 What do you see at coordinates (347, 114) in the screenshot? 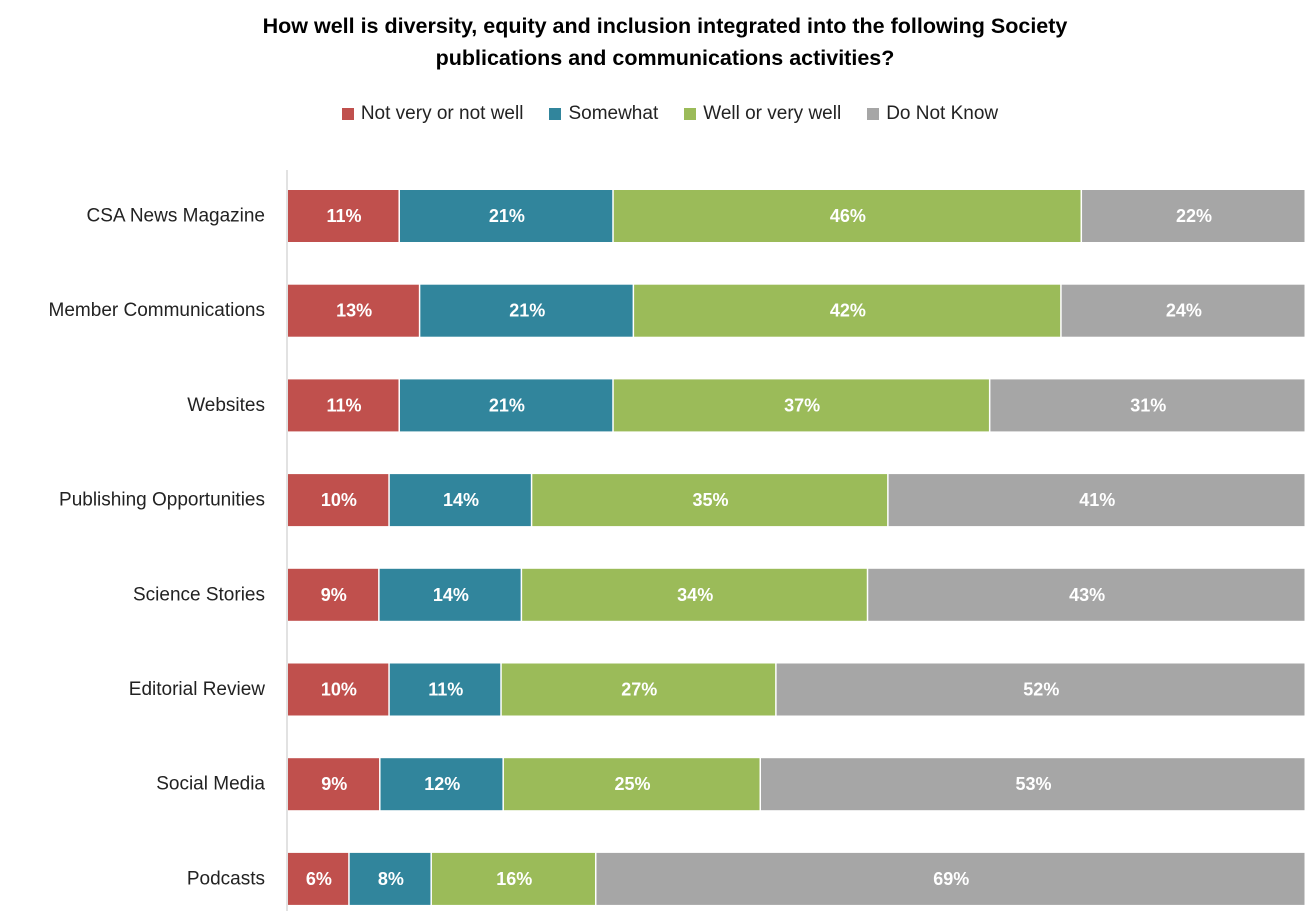
I see `legend-swatch-not-well` at bounding box center [347, 114].